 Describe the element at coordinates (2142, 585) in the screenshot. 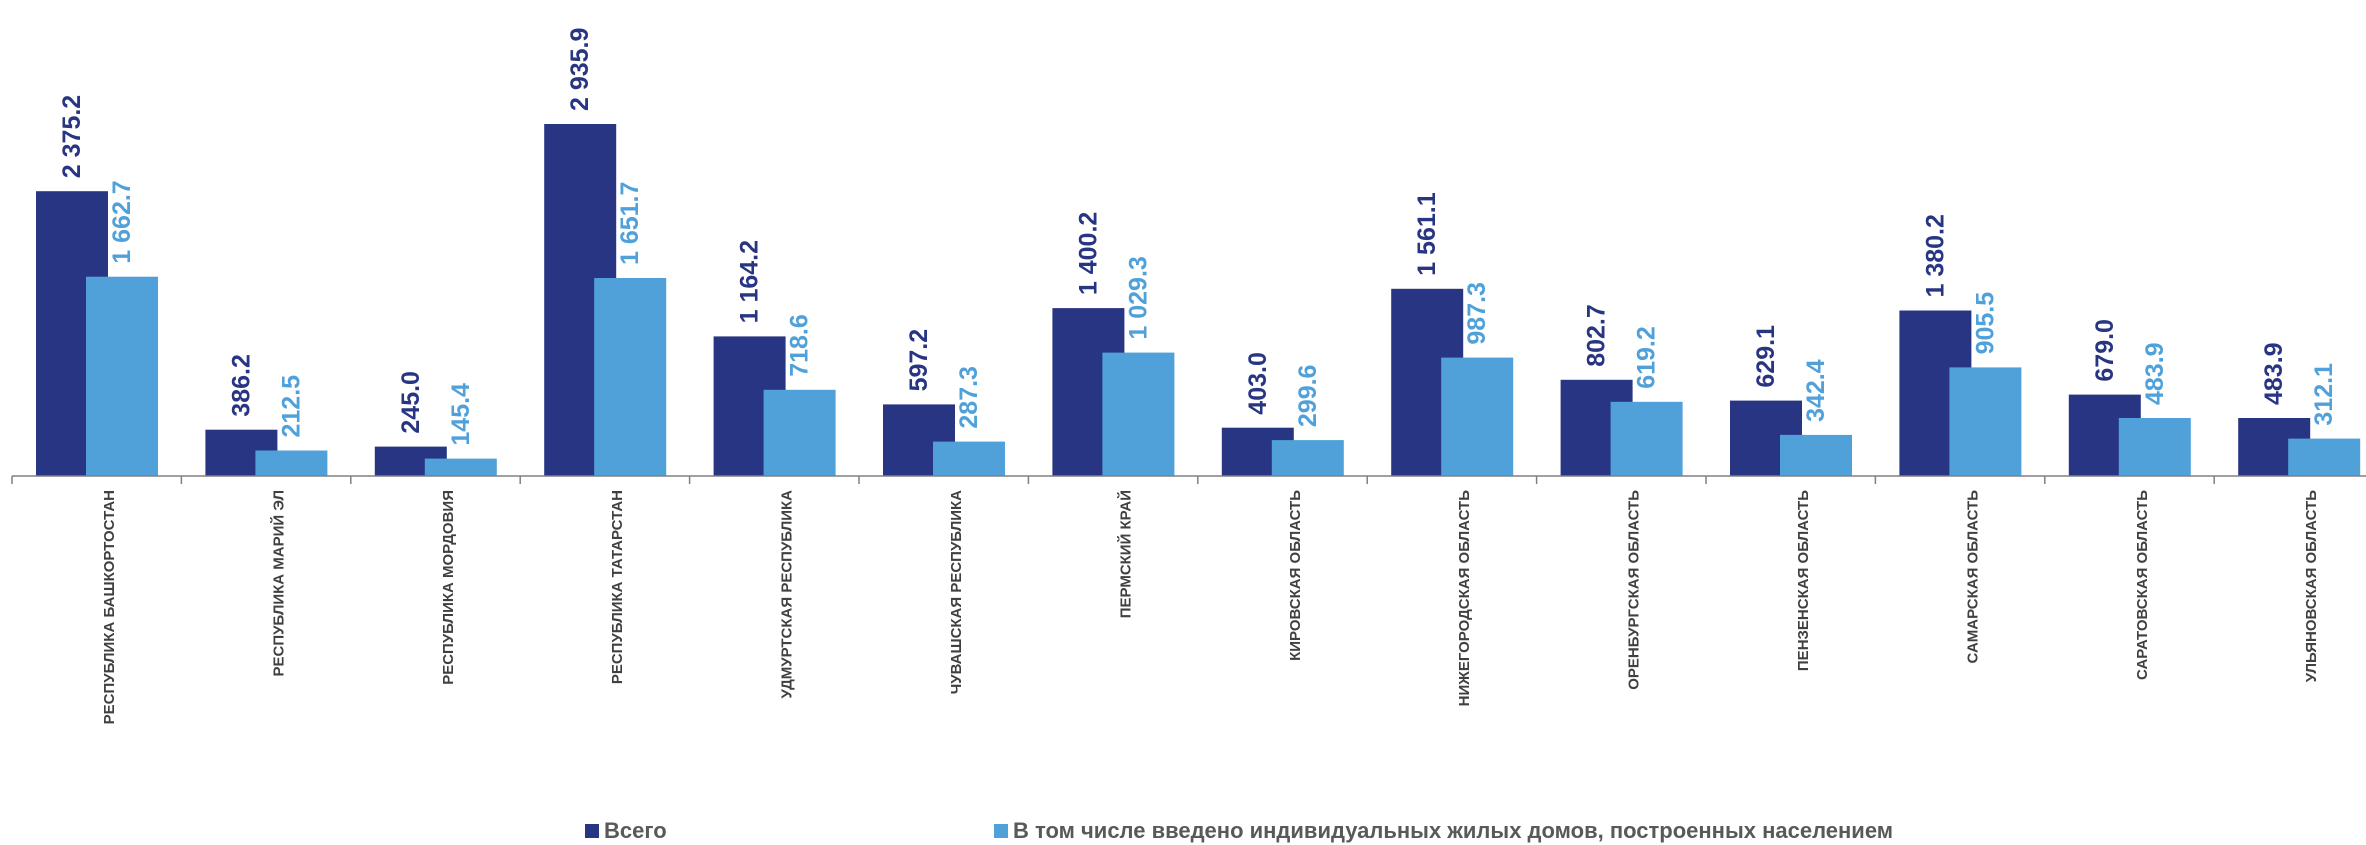

I see `category-label: САРАТОВСКАЯ ОБЛАСТЬ` at that location.